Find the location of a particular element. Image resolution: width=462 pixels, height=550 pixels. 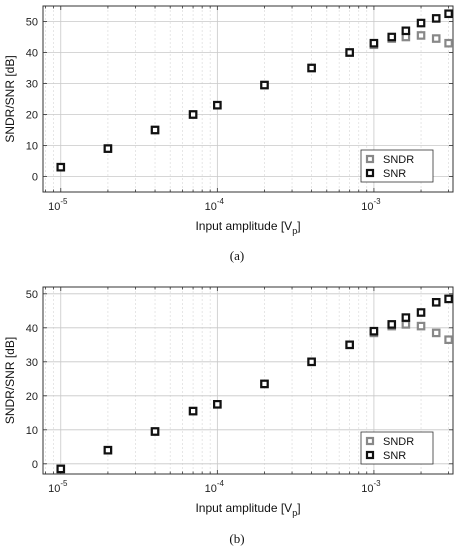

panel-caption: (b) is located at coordinates (236, 538).